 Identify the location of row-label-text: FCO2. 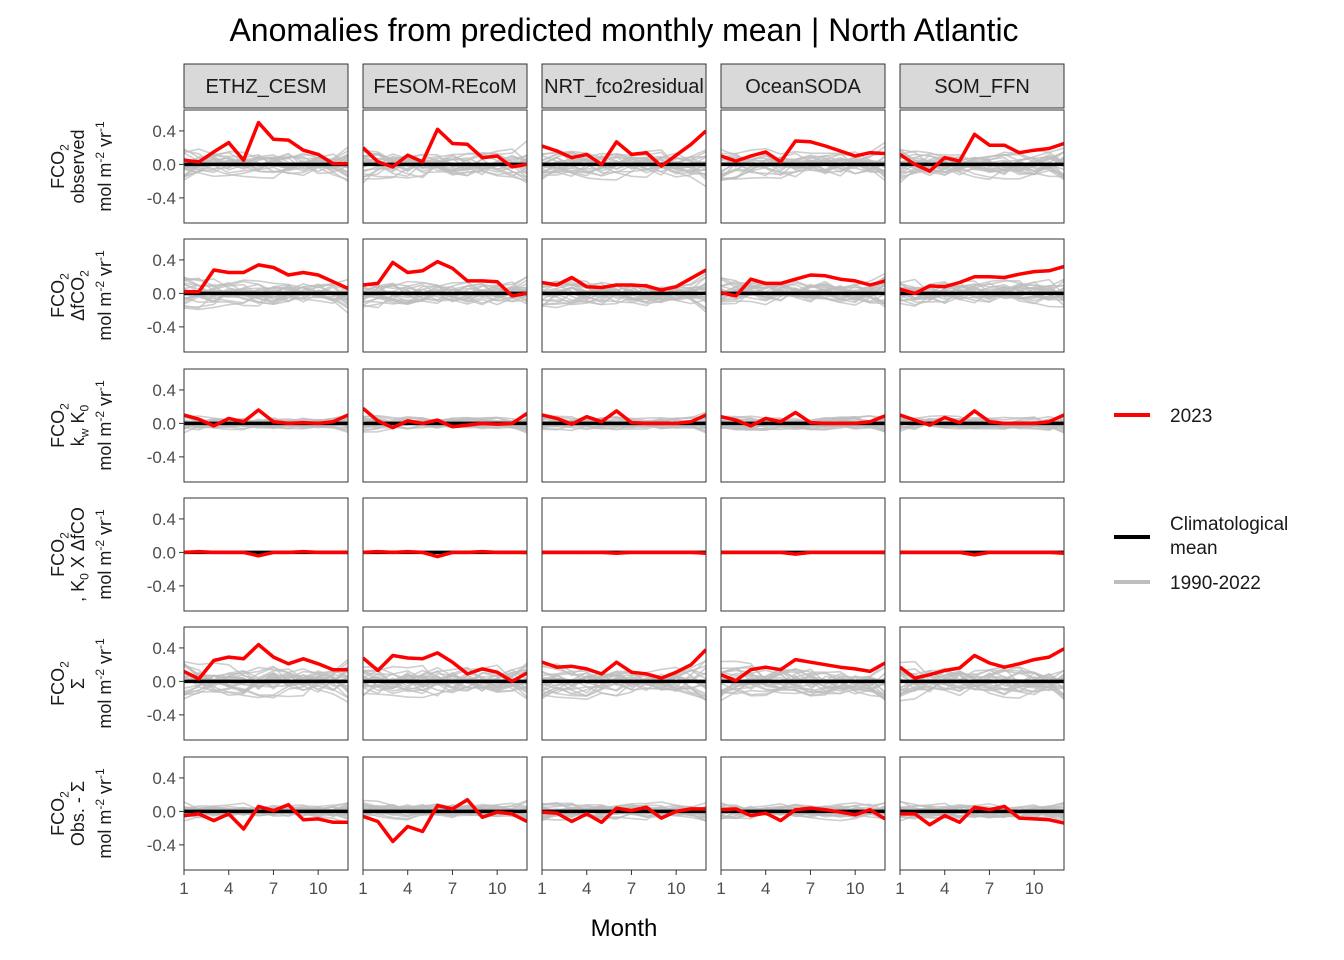
(59, 813).